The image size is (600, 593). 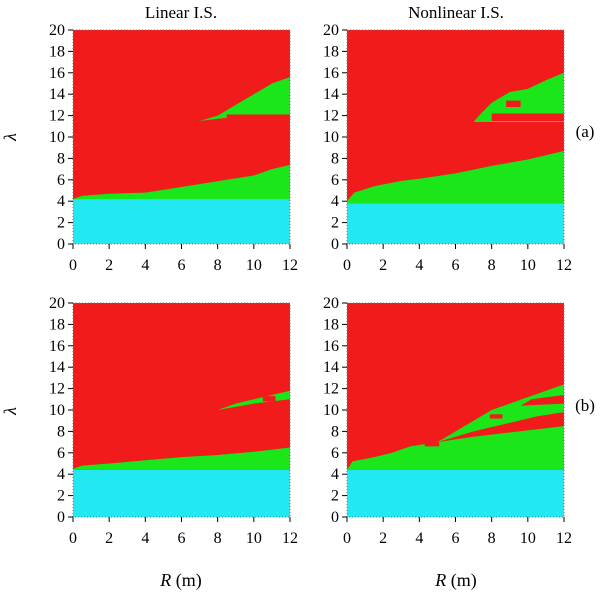 What do you see at coordinates (461, 580) in the screenshot?
I see `xlabel-right-unit: (m)` at bounding box center [461, 580].